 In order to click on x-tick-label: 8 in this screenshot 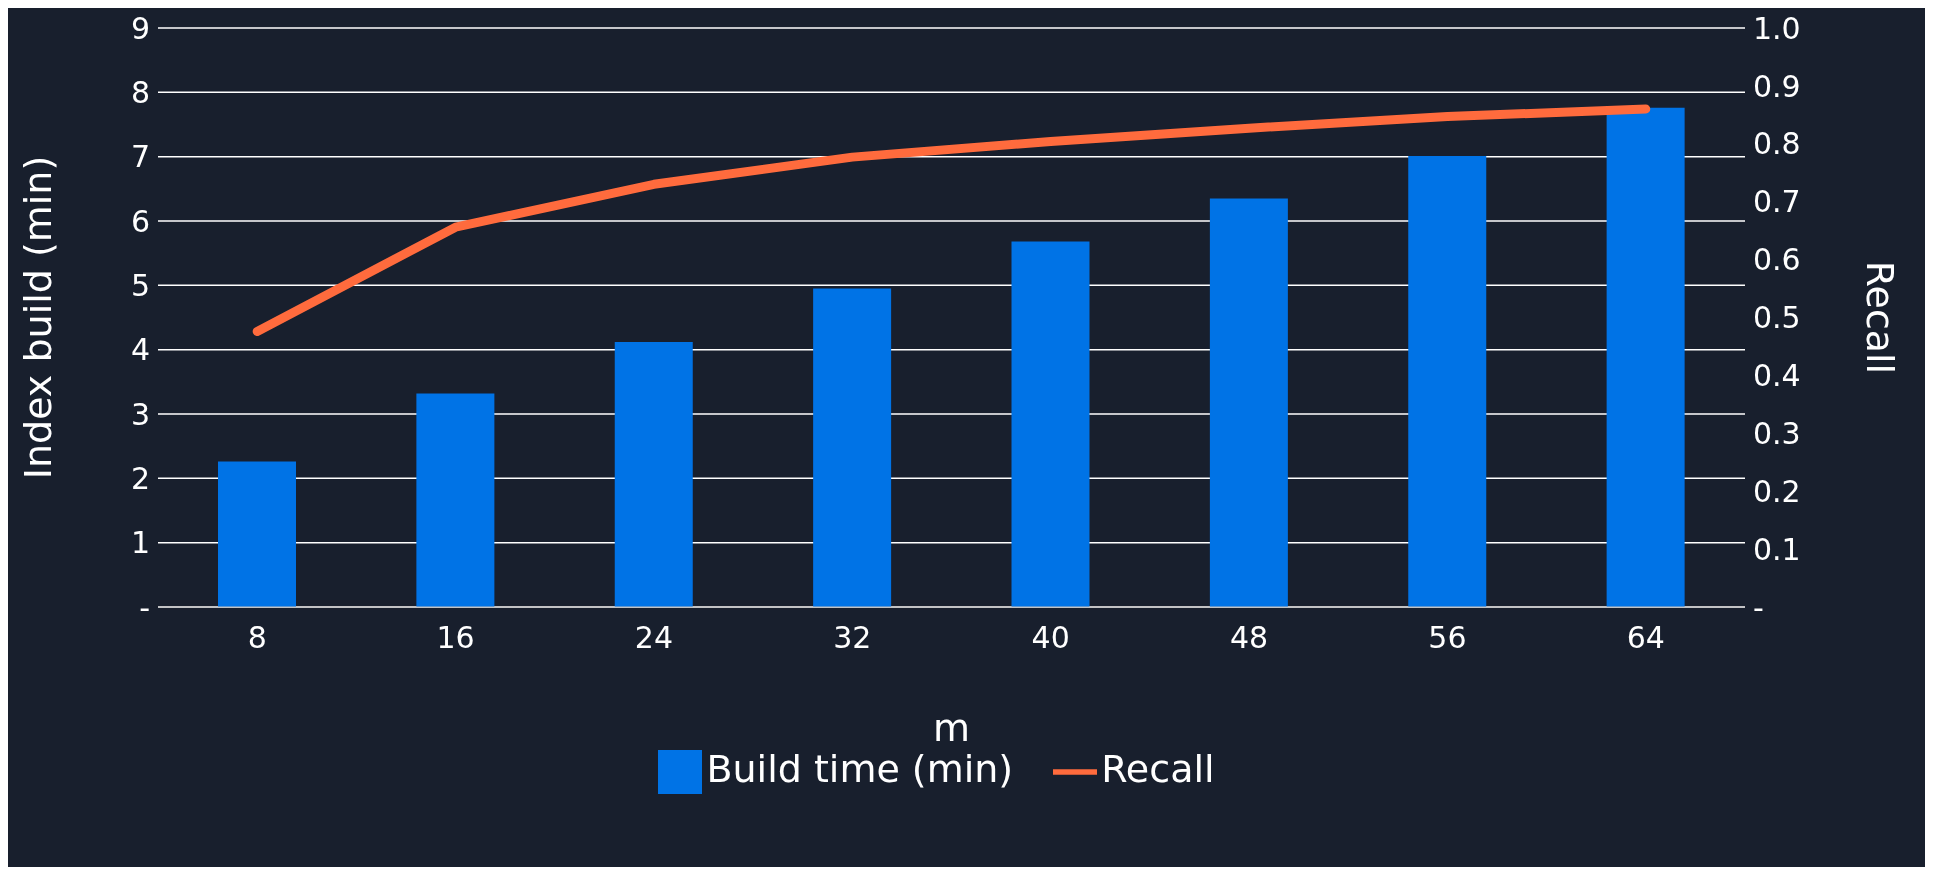, I will do `click(257, 638)`.